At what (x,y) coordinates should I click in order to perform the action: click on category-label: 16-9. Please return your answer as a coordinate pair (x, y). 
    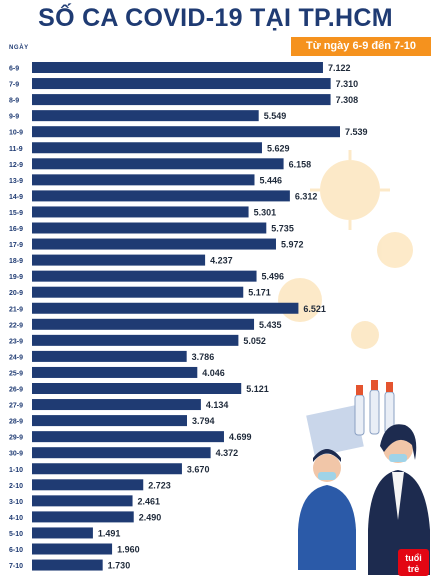
    Looking at the image, I should click on (16, 229).